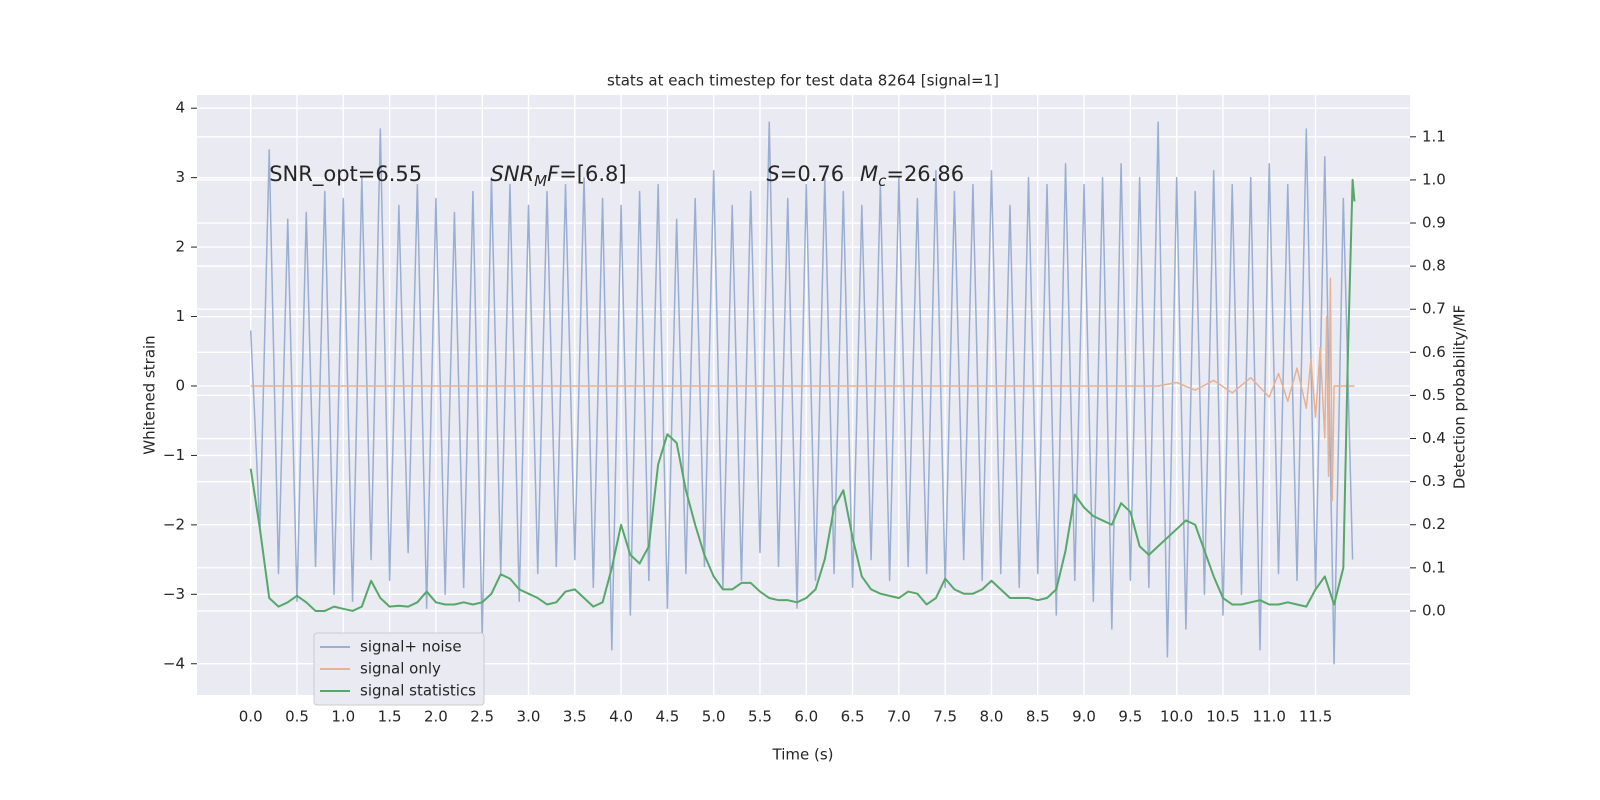 Image resolution: width=1600 pixels, height=800 pixels. Describe the element at coordinates (714, 717) in the screenshot. I see `x-tick-label: 5.0` at that location.